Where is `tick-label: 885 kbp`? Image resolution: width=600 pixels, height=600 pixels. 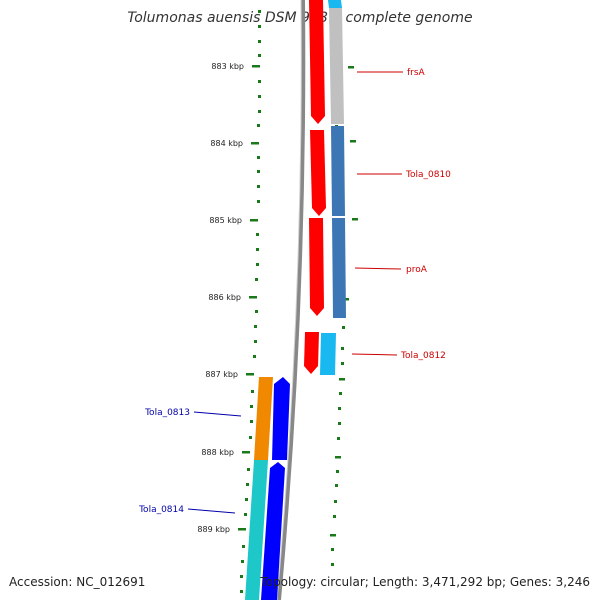
tick-label: 885 kbp is located at coordinates (225, 220).